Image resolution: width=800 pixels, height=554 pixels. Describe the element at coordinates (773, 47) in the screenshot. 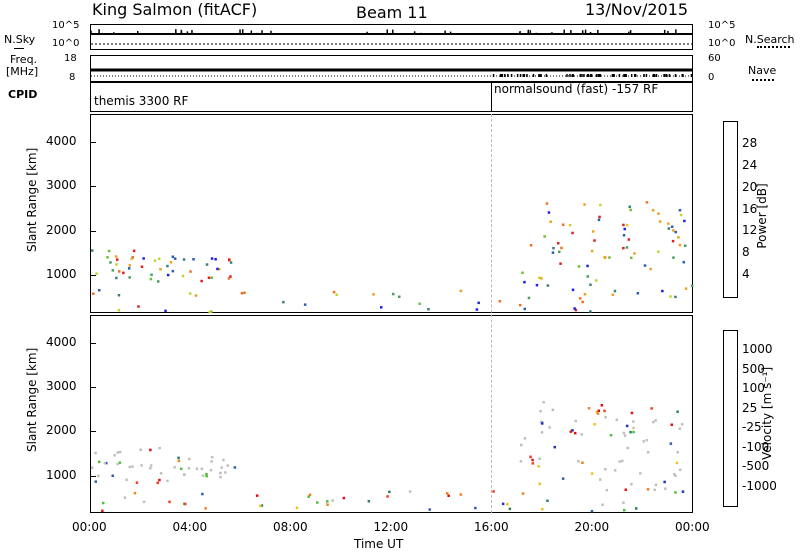

I see `nsearch-legend-line` at that location.